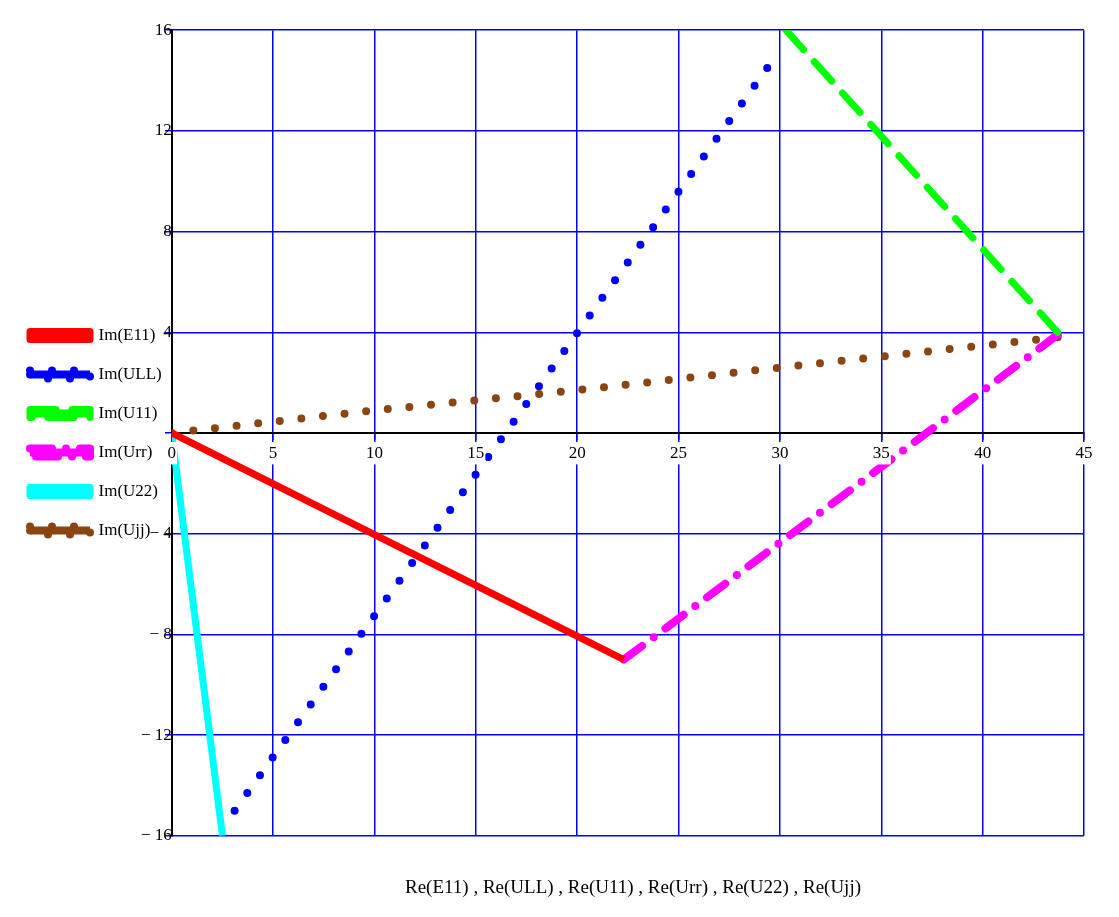 The height and width of the screenshot is (917, 1119). What do you see at coordinates (163, 130) in the screenshot?
I see `y-tick-label: 12` at bounding box center [163, 130].